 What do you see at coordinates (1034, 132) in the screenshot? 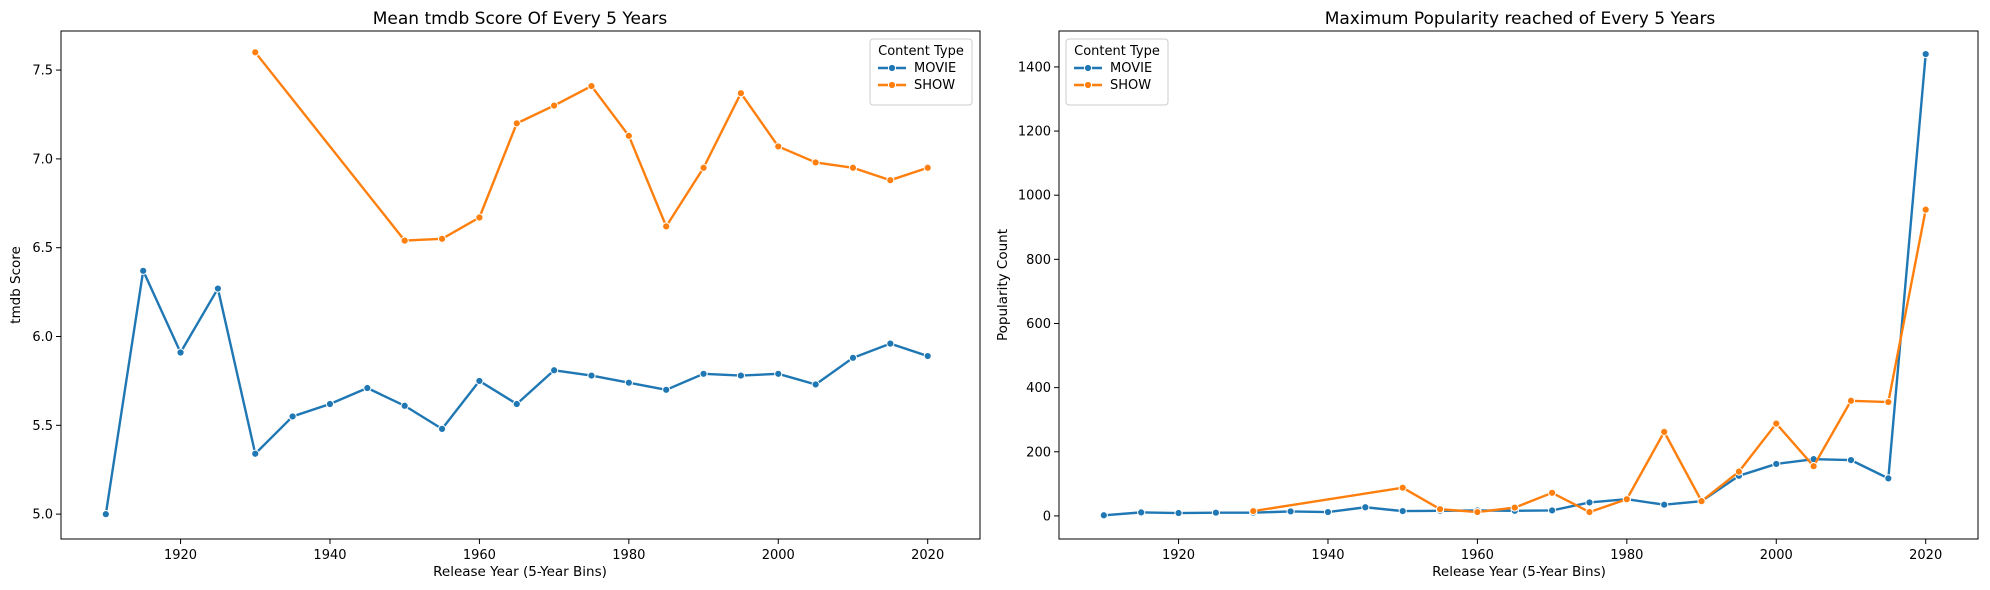
I see `y-tick-label: 1200` at bounding box center [1034, 132].